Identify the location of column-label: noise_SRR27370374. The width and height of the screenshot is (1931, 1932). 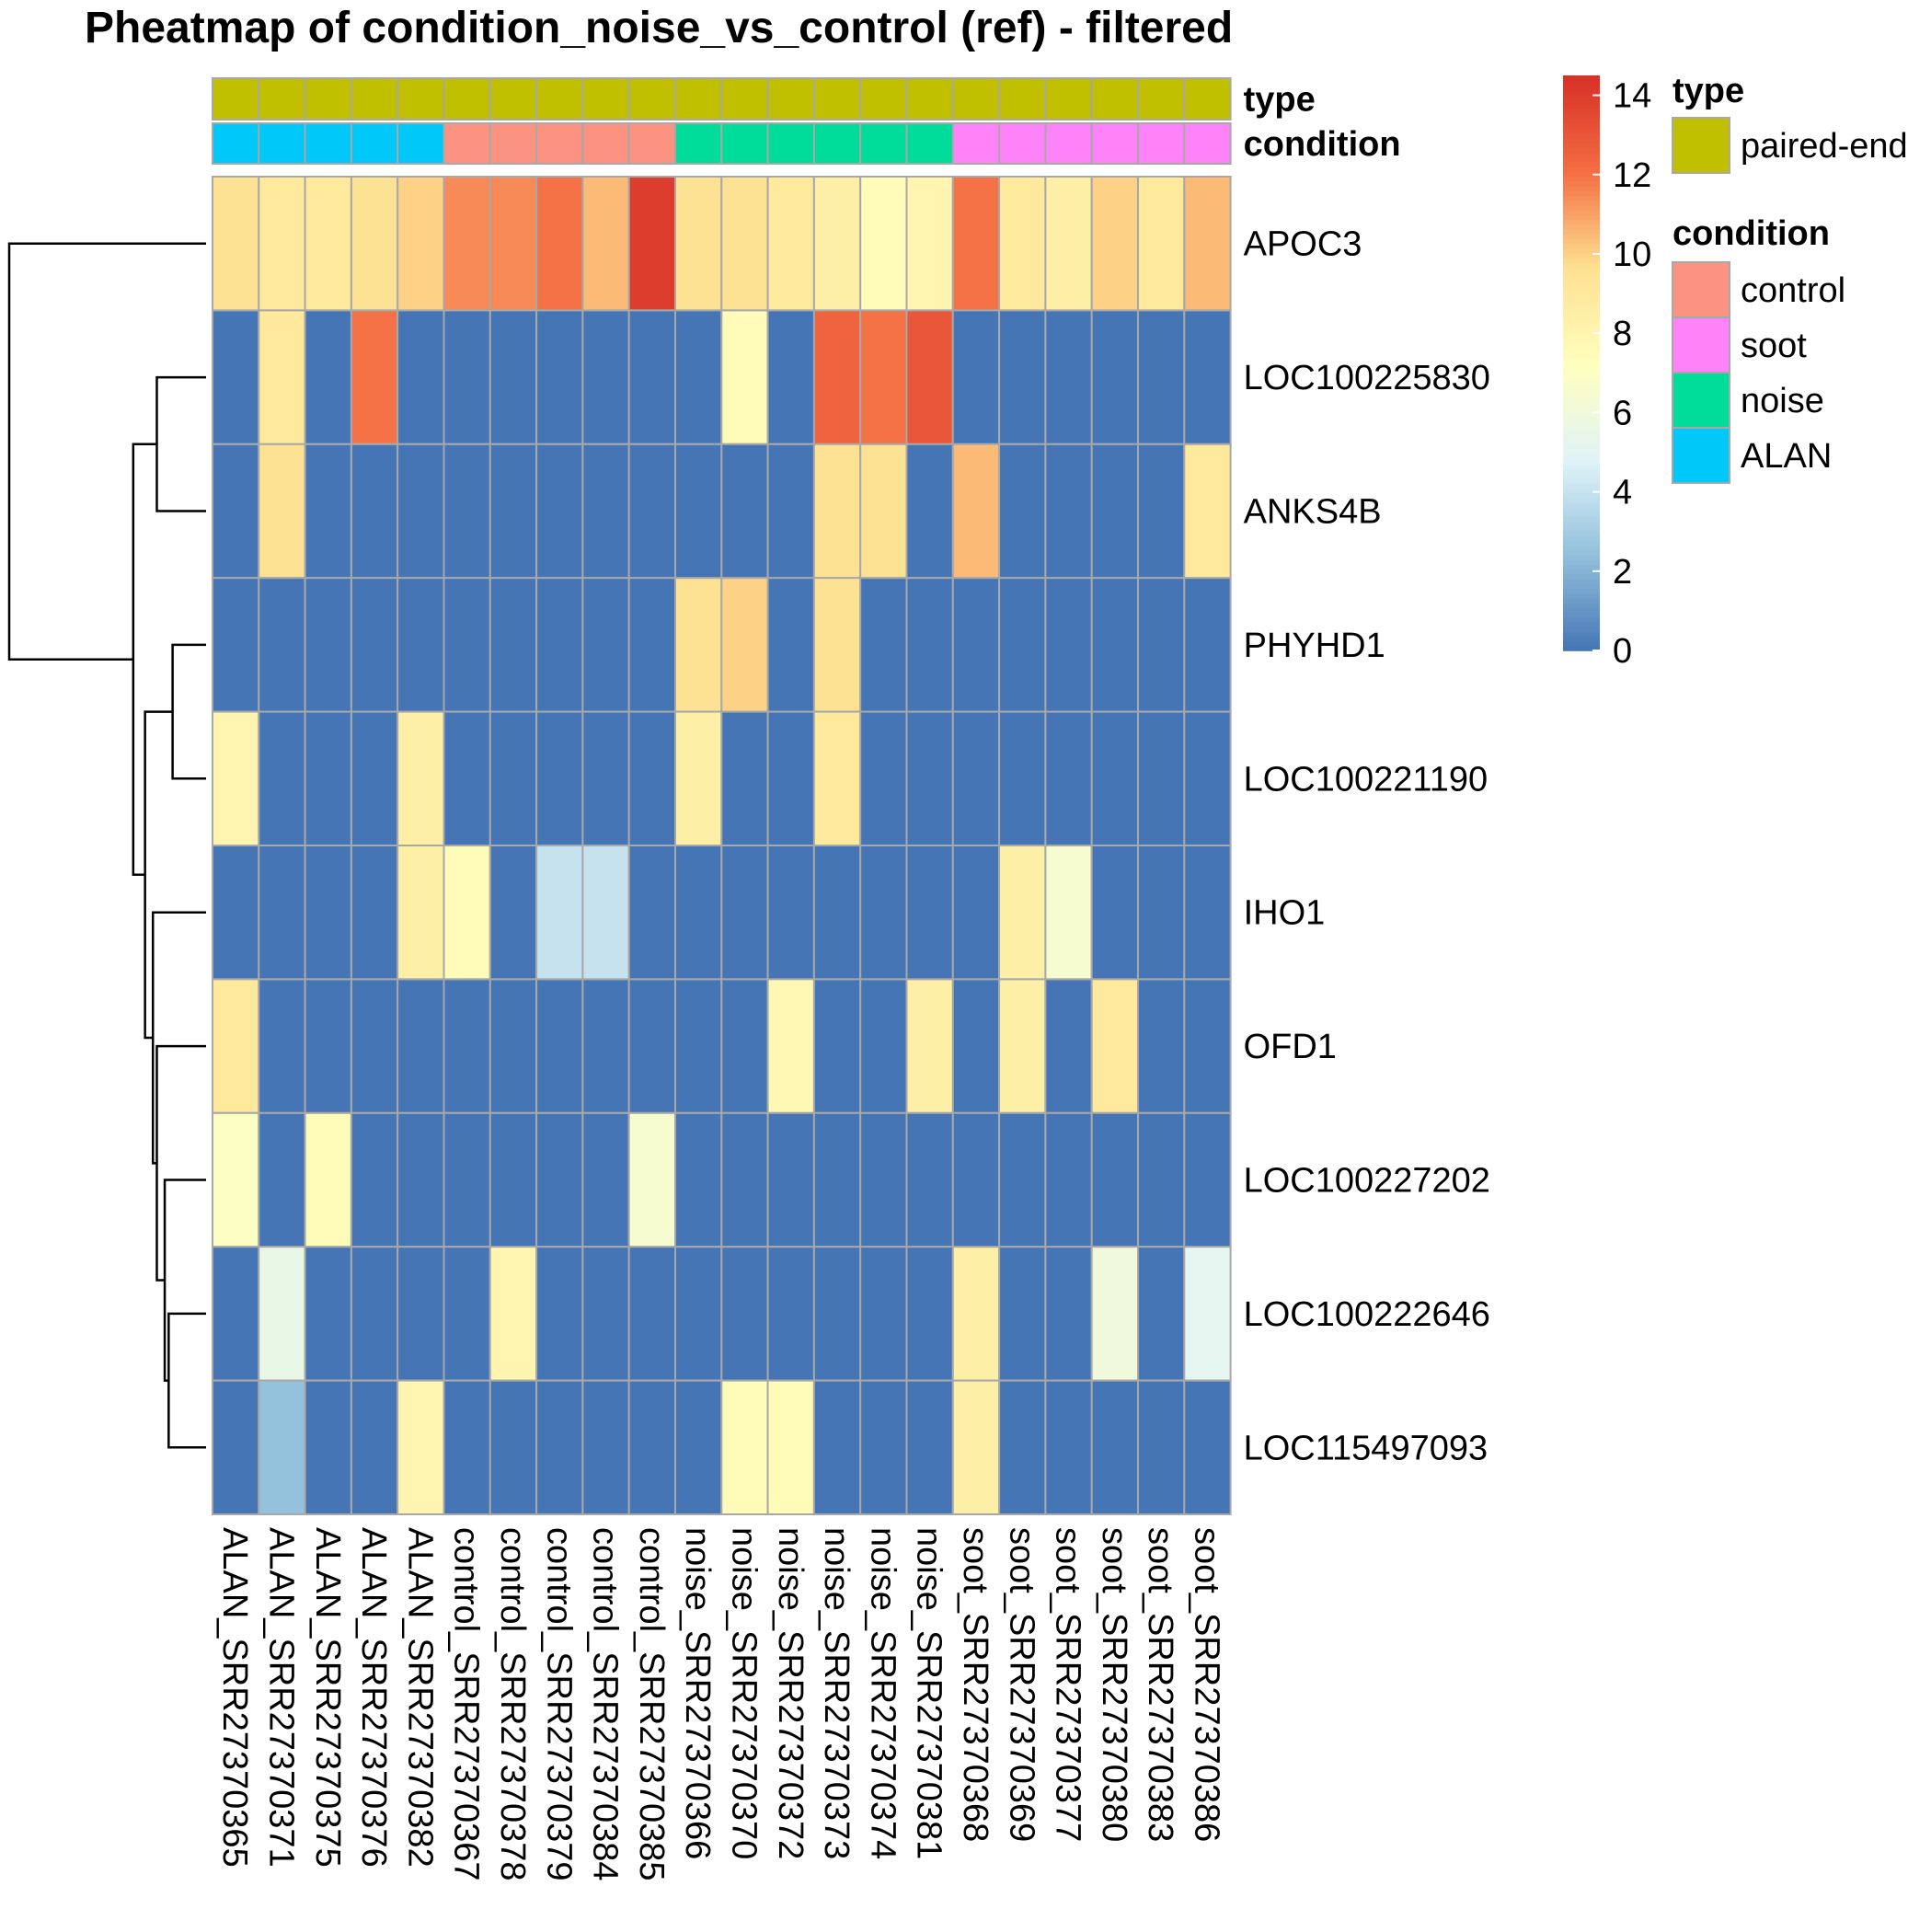
(883, 1693).